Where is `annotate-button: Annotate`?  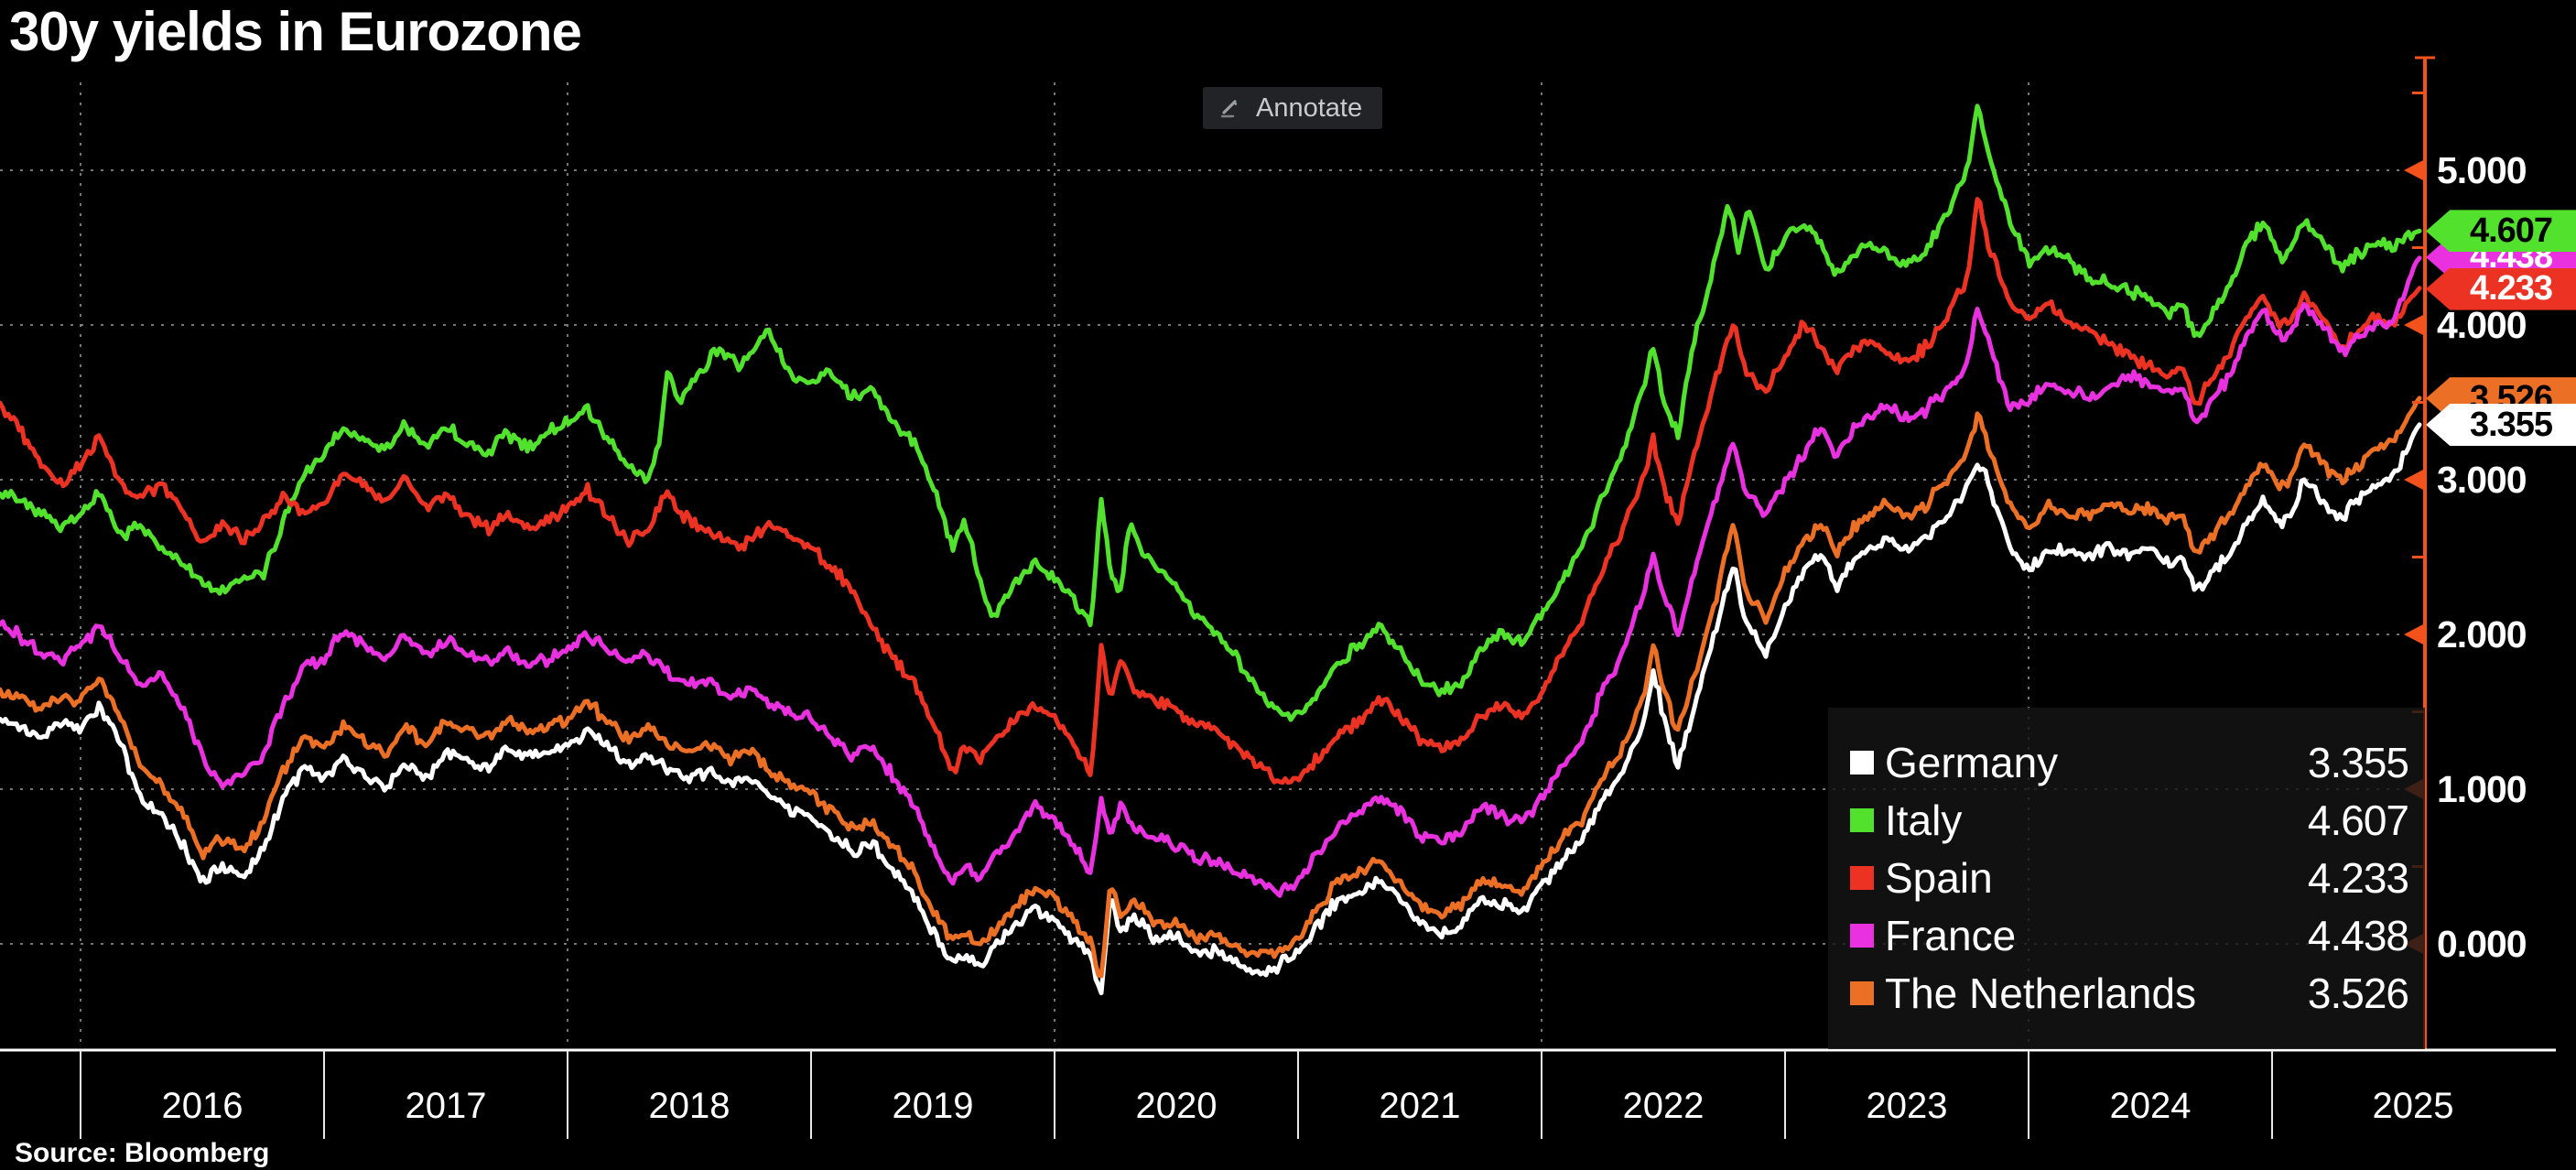
annotate-button: Annotate is located at coordinates (1293, 108).